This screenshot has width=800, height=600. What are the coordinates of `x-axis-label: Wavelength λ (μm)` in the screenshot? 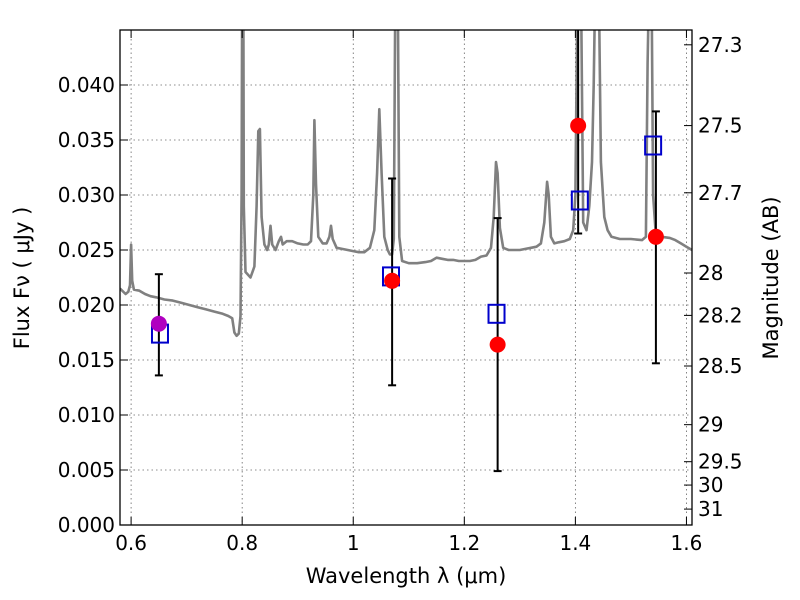 It's located at (406, 576).